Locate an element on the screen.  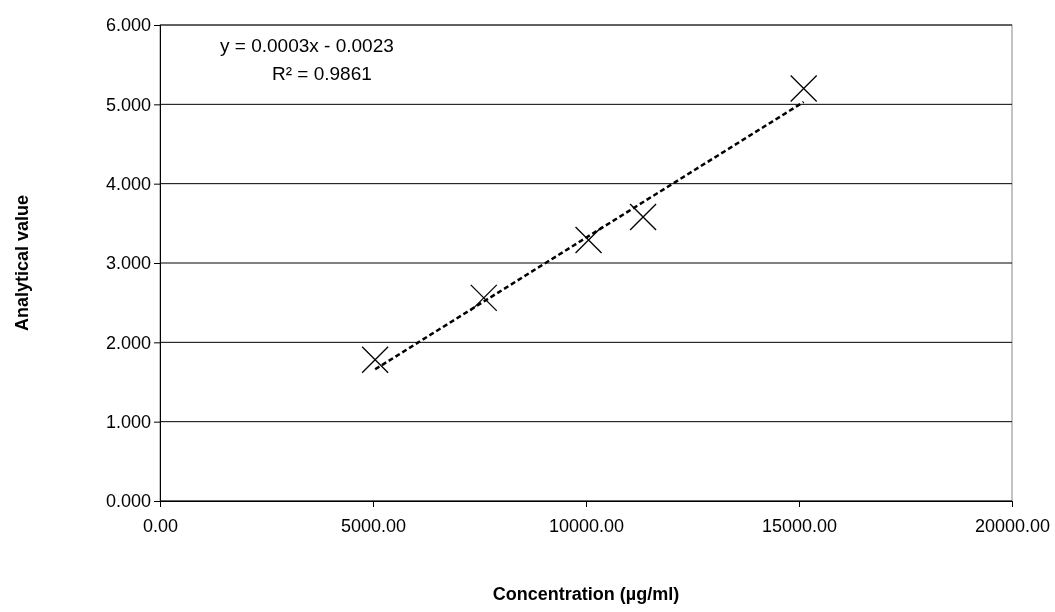
annotation: R² = 0.9861 is located at coordinates (322, 73).